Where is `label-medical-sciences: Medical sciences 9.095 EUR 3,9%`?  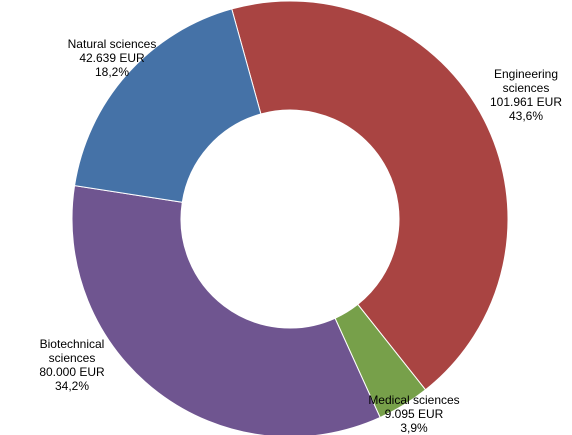 label-medical-sciences: Medical sciences 9.095 EUR 3,9% is located at coordinates (414, 414).